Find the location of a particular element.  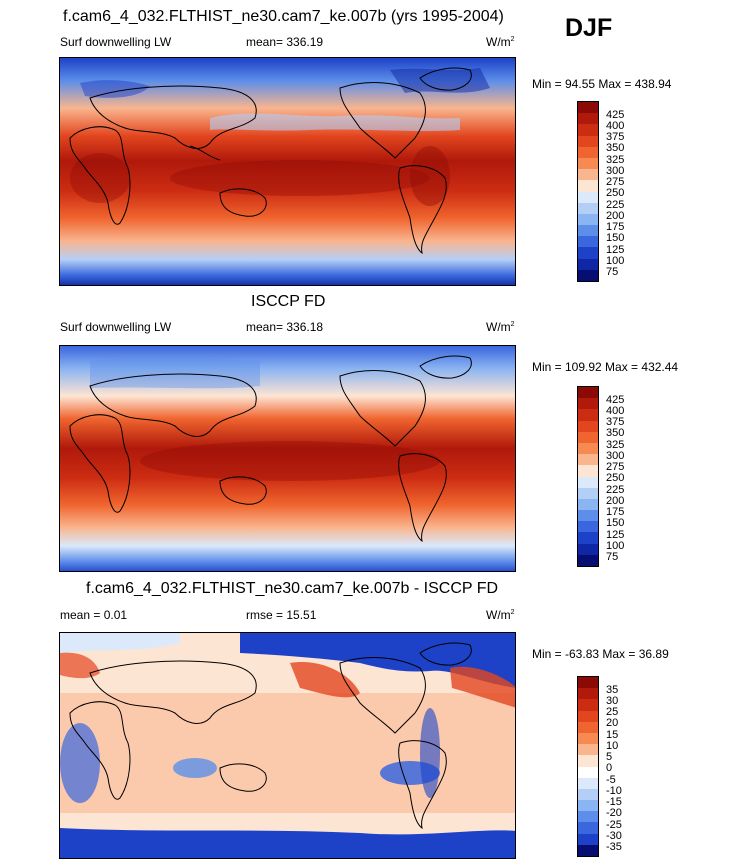

panel-model-colorbar is located at coordinates (588, 191).